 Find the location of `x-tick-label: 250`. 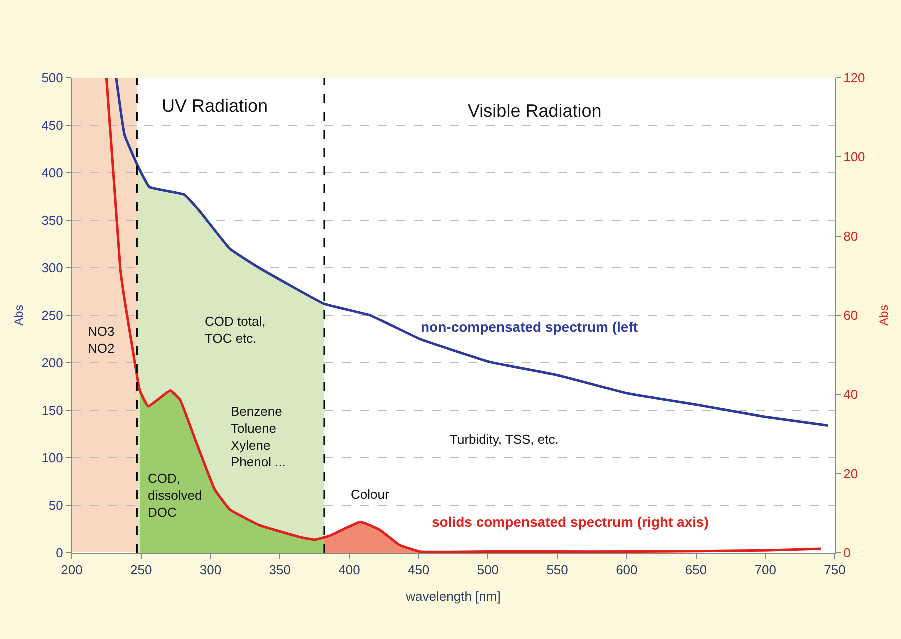

x-tick-label: 250 is located at coordinates (141, 570).